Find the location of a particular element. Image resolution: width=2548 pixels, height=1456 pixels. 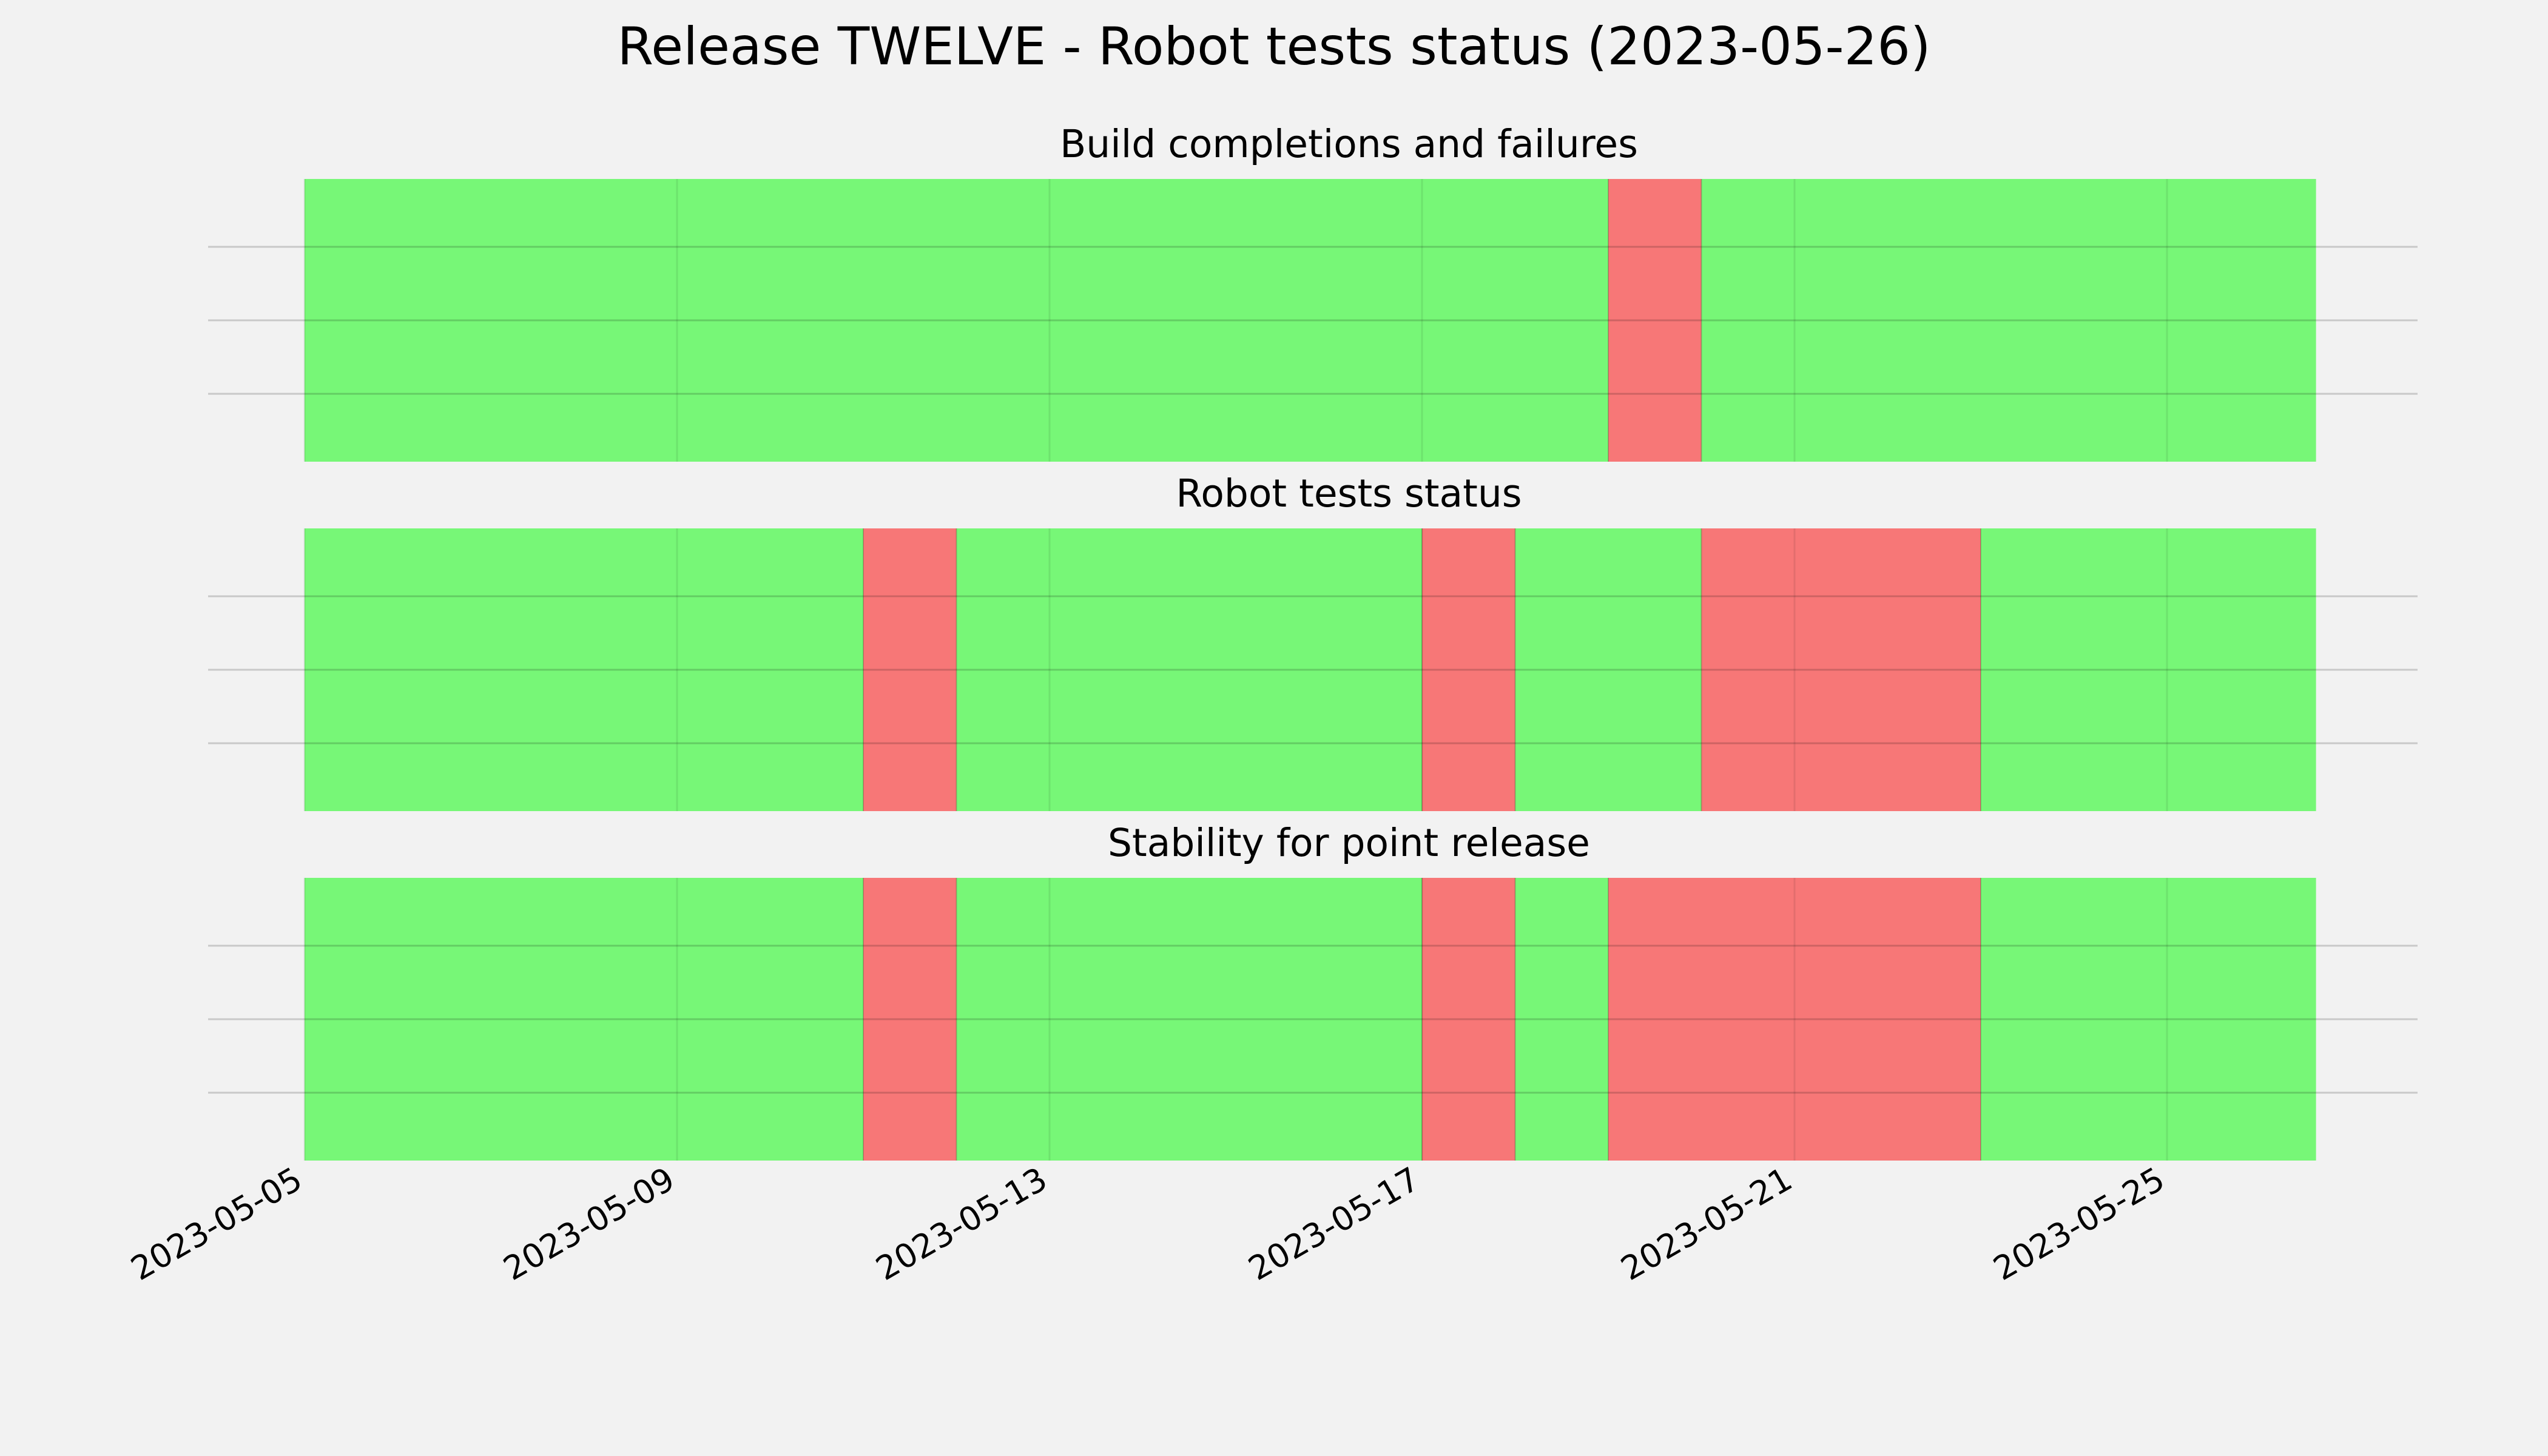

x-tick-label: 2023-05-21 is located at coordinates (1706, 1224).